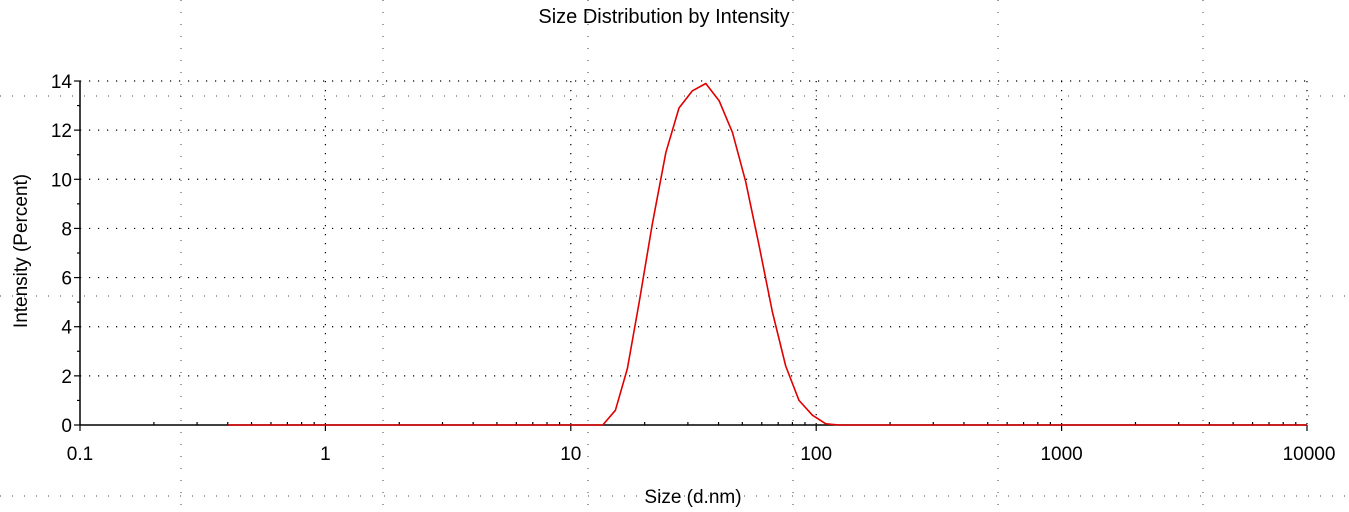 This screenshot has height=512, width=1349. I want to click on x-tick-label: 1, so click(325, 454).